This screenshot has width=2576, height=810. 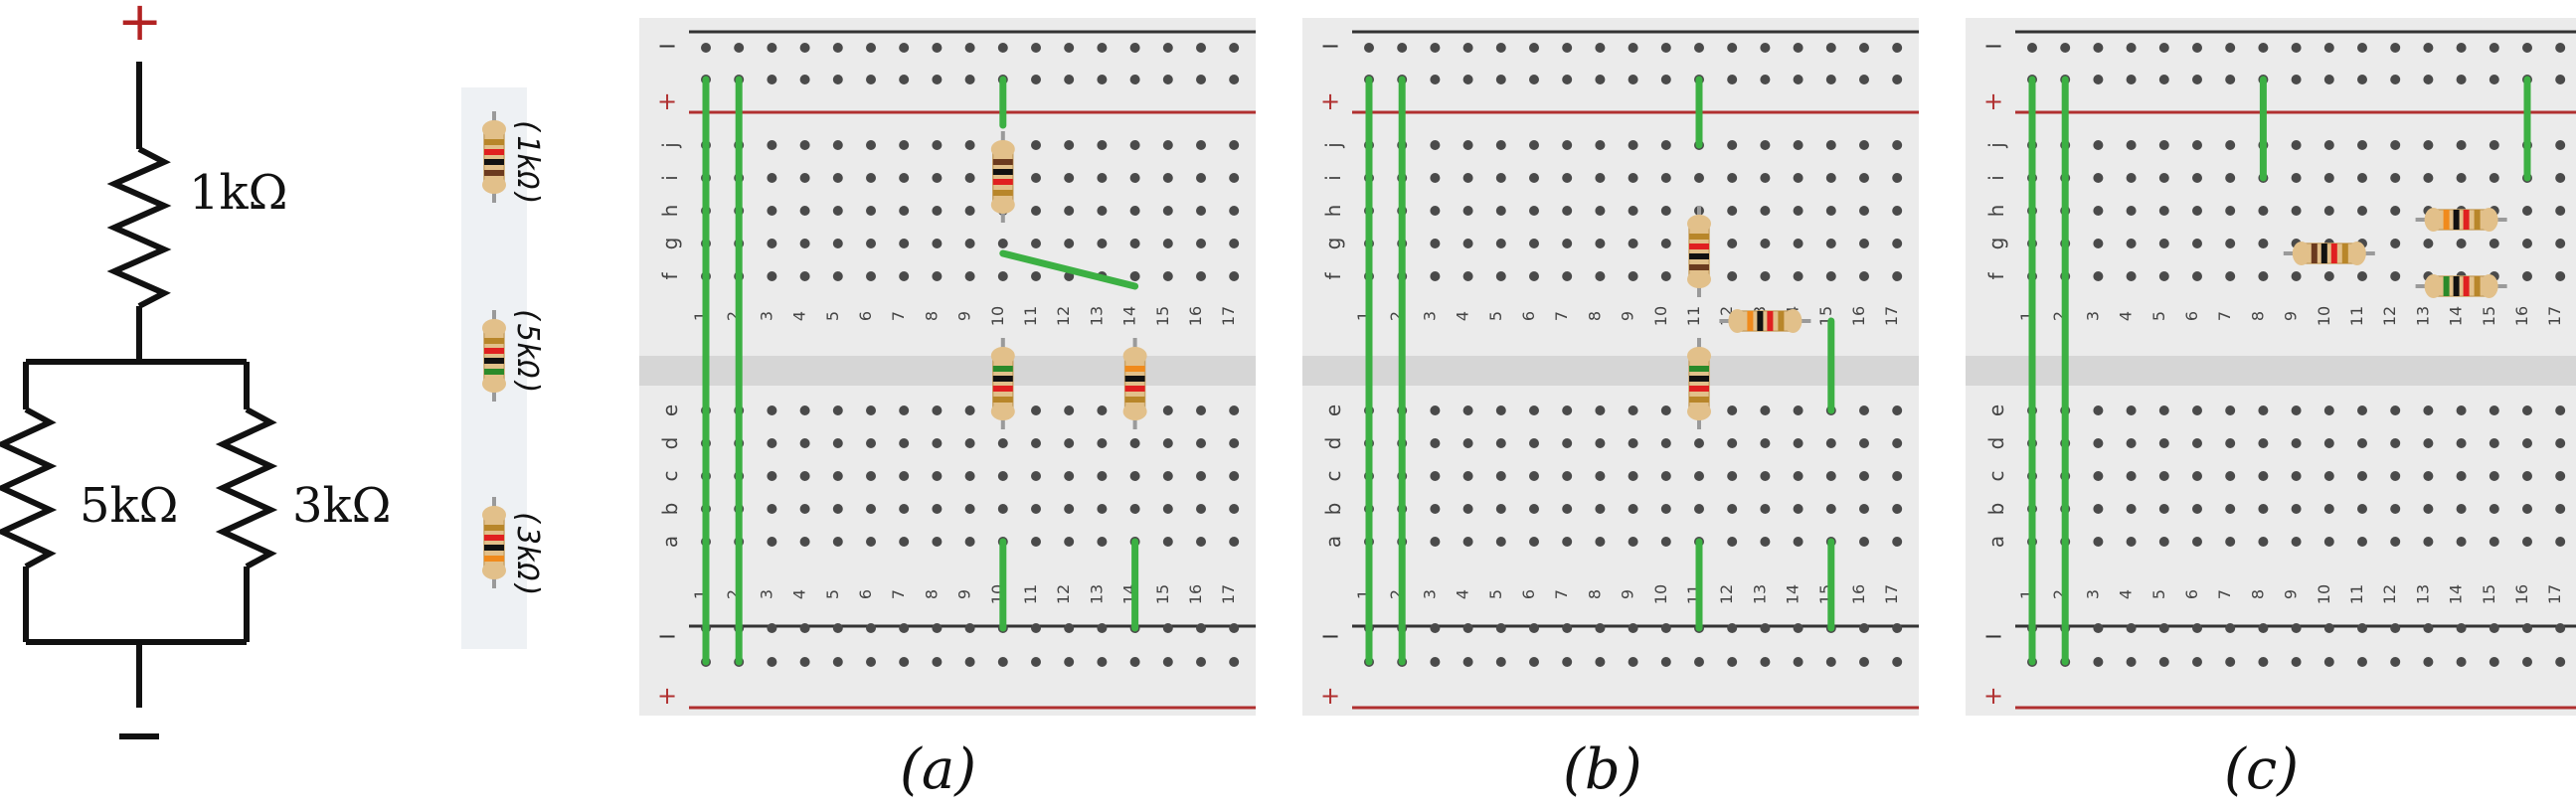 I want to click on resistor-5k-c, so click(x=2461, y=286).